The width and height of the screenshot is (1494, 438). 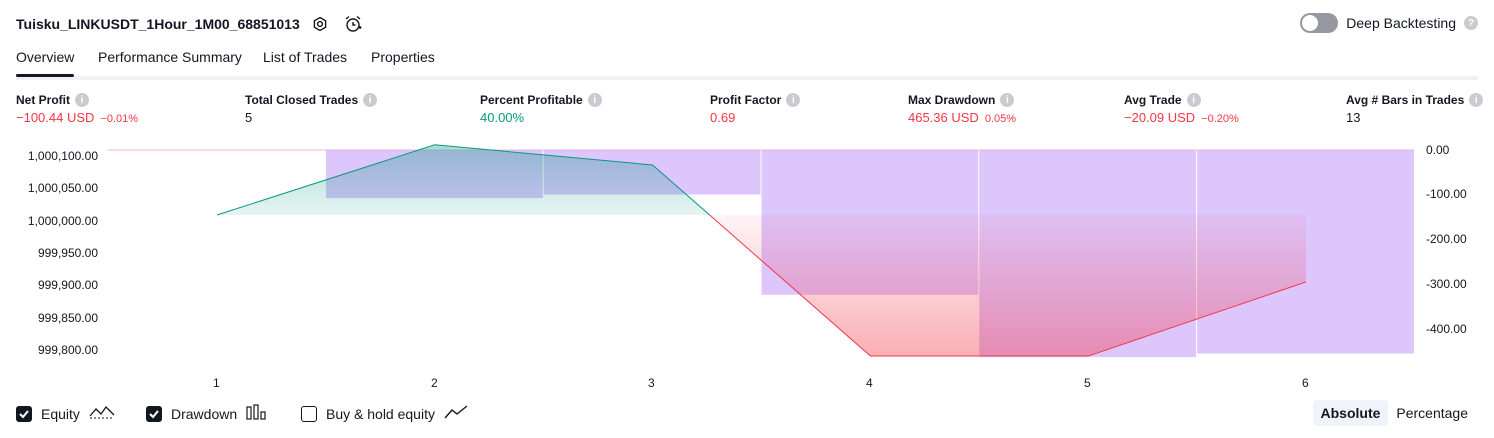 What do you see at coordinates (456, 413) in the screenshot?
I see `buy-hold-line-icon` at bounding box center [456, 413].